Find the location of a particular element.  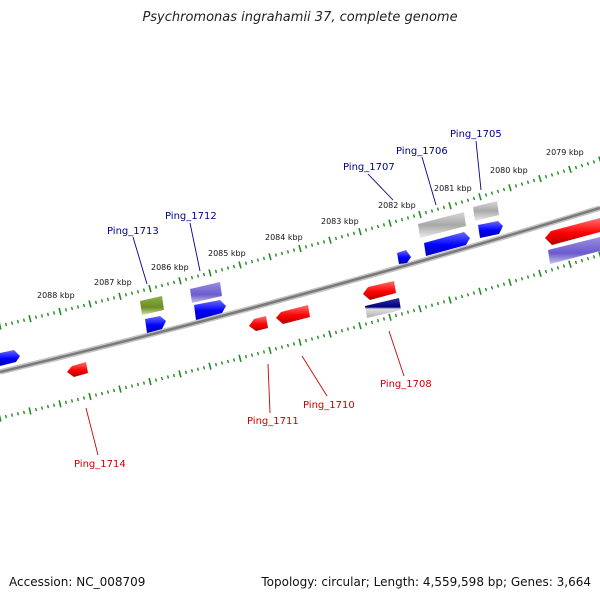

gene-label-1706: Ping_1706 is located at coordinates (422, 151).